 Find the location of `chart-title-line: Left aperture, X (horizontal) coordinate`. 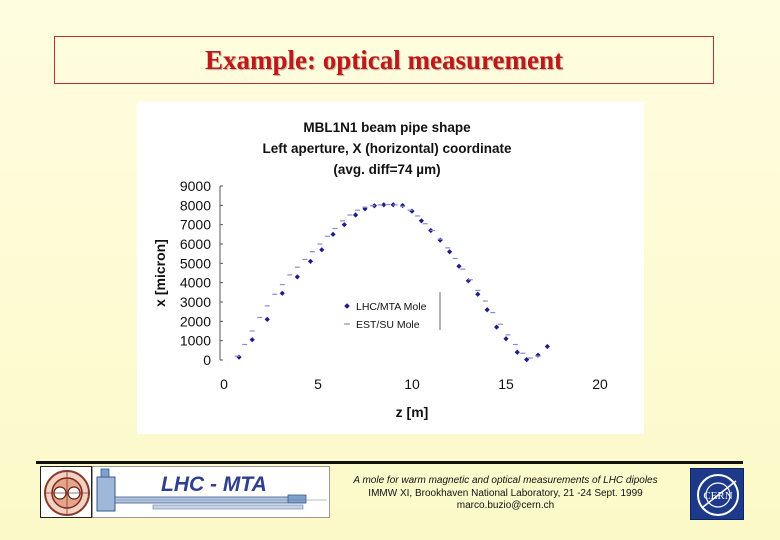

chart-title-line: Left aperture, X (horizontal) coordinate is located at coordinates (387, 148).